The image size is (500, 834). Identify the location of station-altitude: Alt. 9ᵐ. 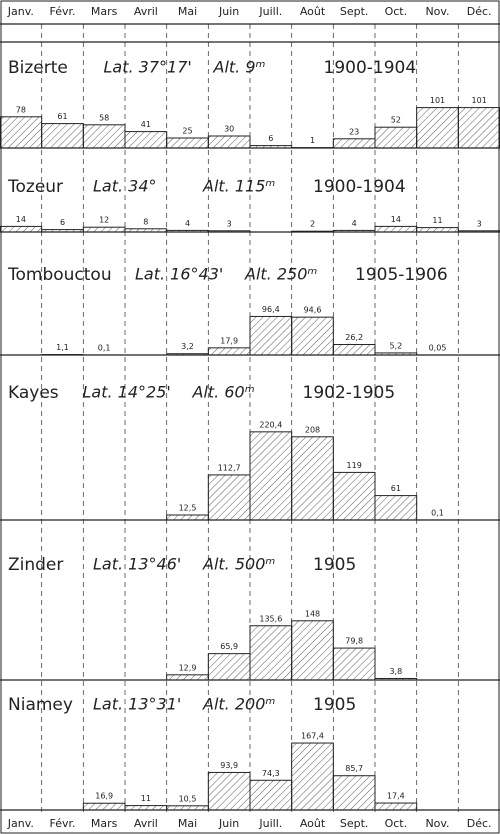
(239, 67).